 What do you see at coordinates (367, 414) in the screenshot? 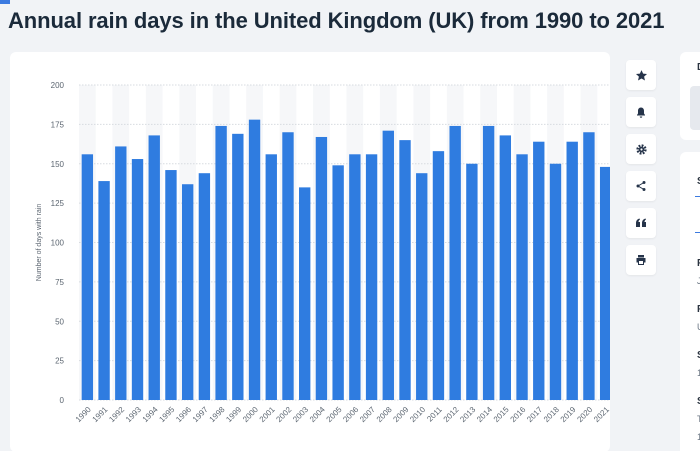
I see `x-tick-label: 2007` at bounding box center [367, 414].